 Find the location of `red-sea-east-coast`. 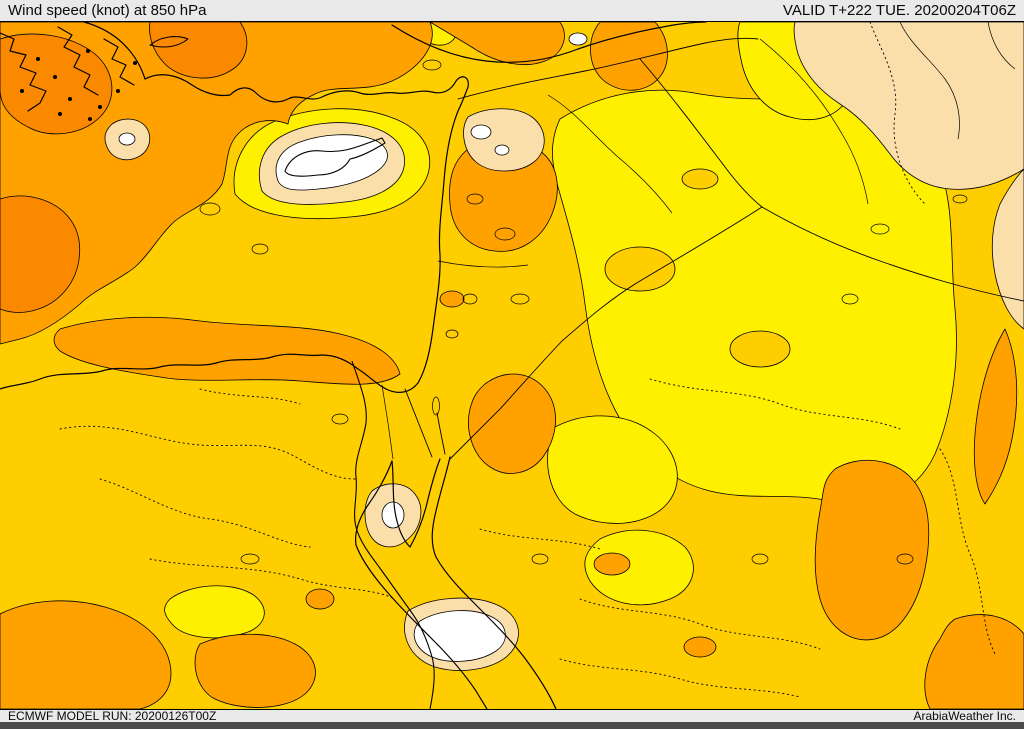

red-sea-east-coast is located at coordinates (494, 582).